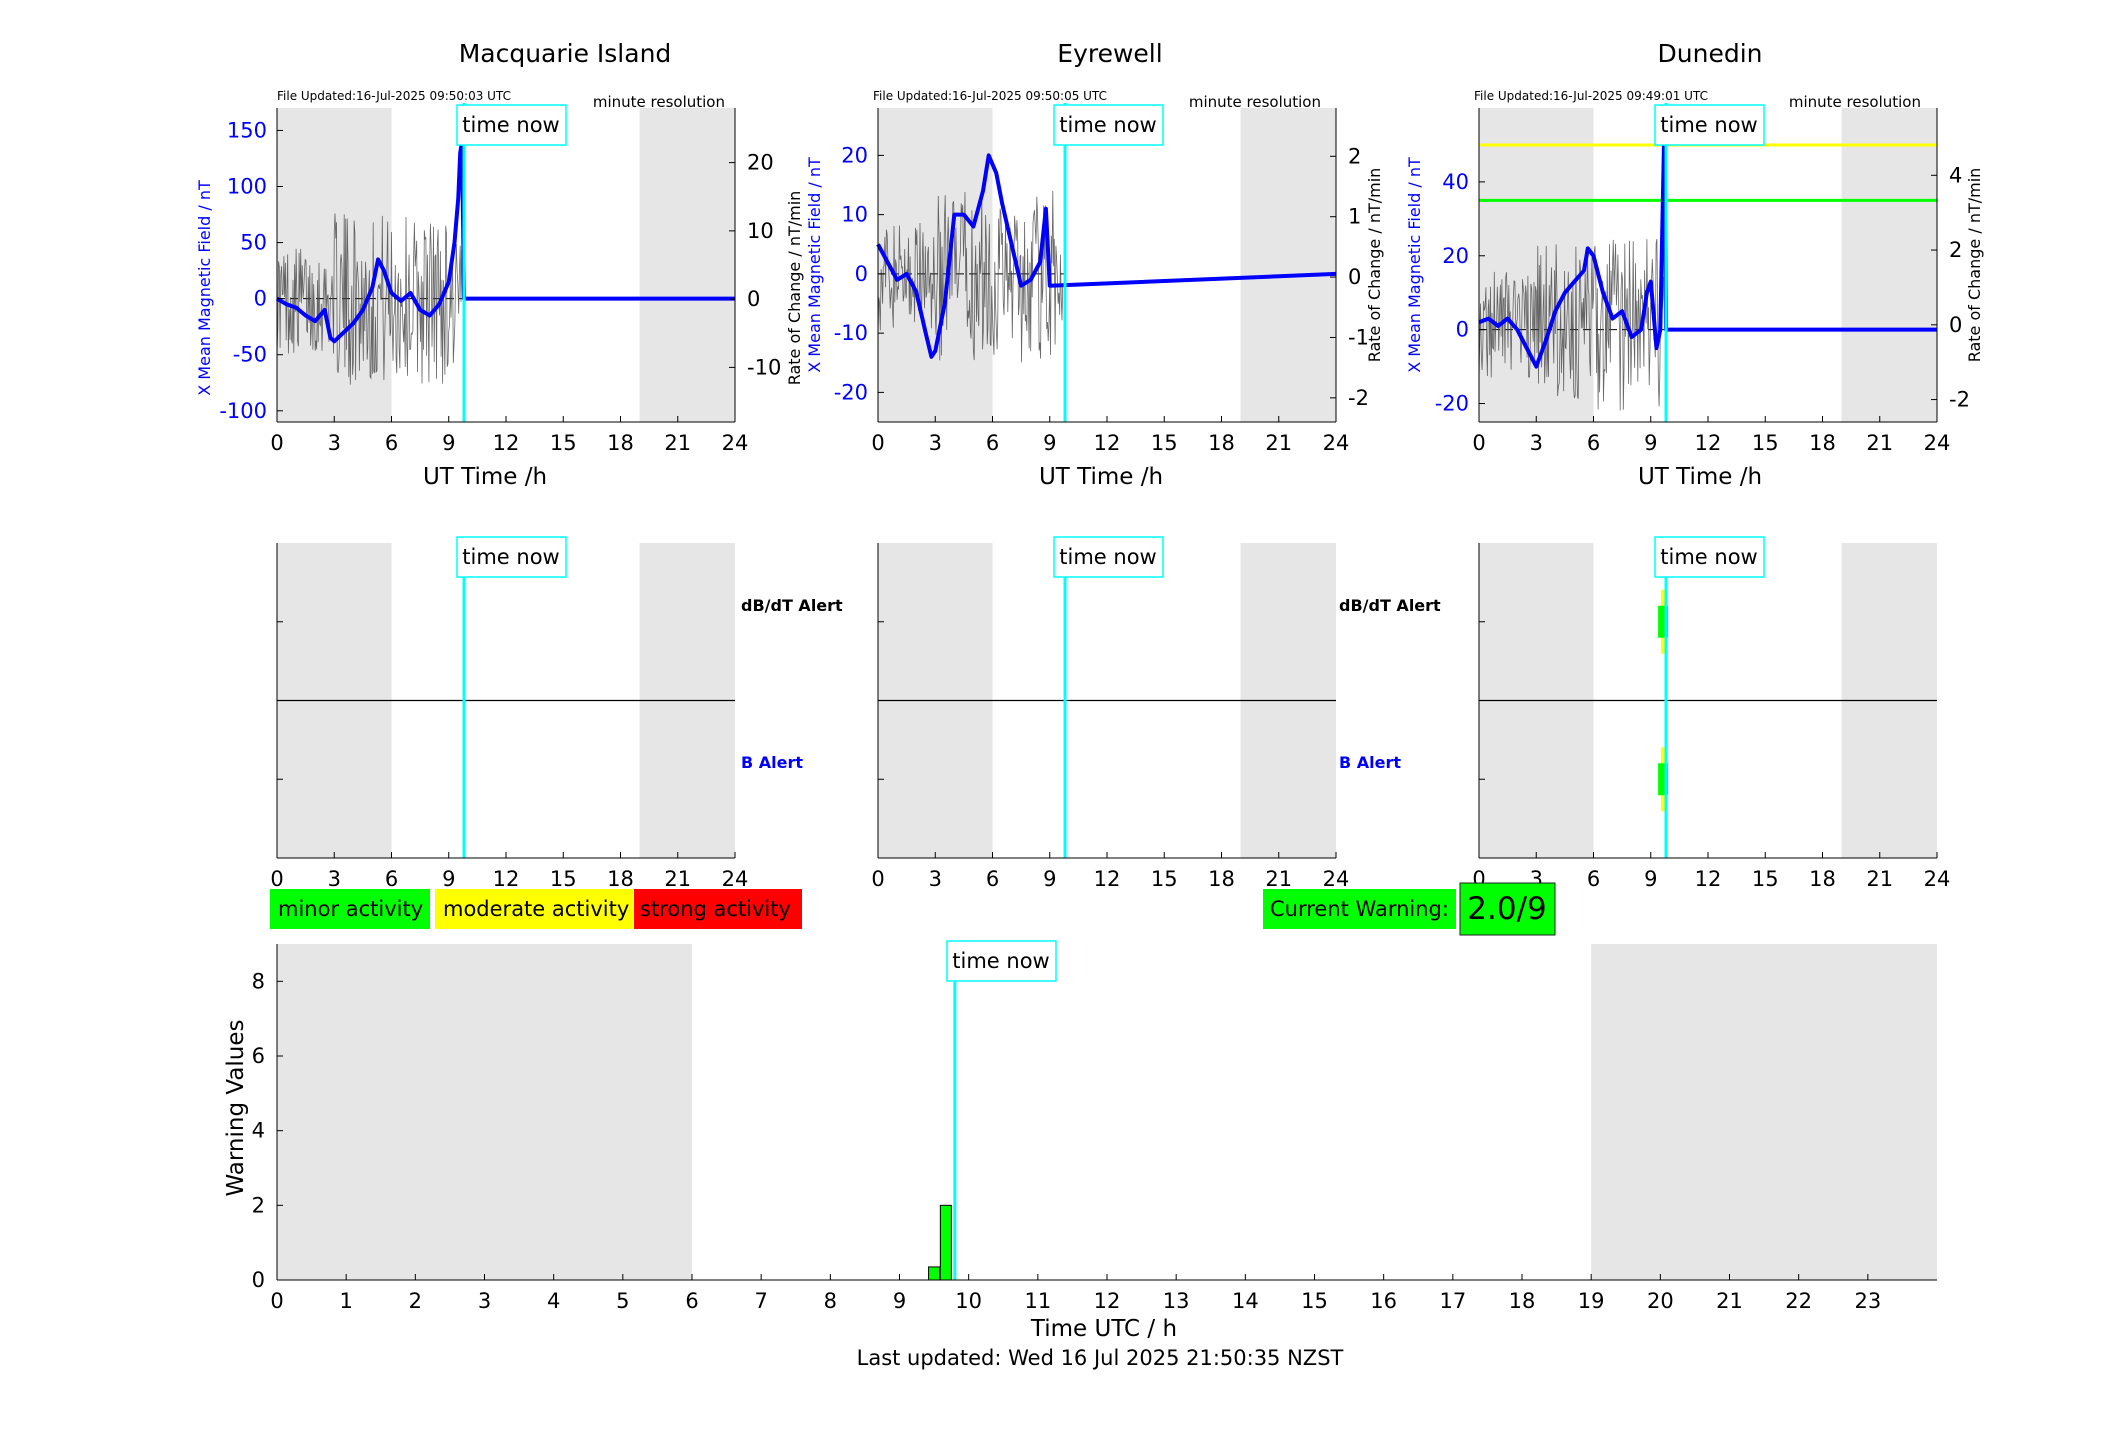 The height and width of the screenshot is (1437, 2117). What do you see at coordinates (792, 605) in the screenshot?
I see `dbdt-alert-label: dB/dT Alert` at bounding box center [792, 605].